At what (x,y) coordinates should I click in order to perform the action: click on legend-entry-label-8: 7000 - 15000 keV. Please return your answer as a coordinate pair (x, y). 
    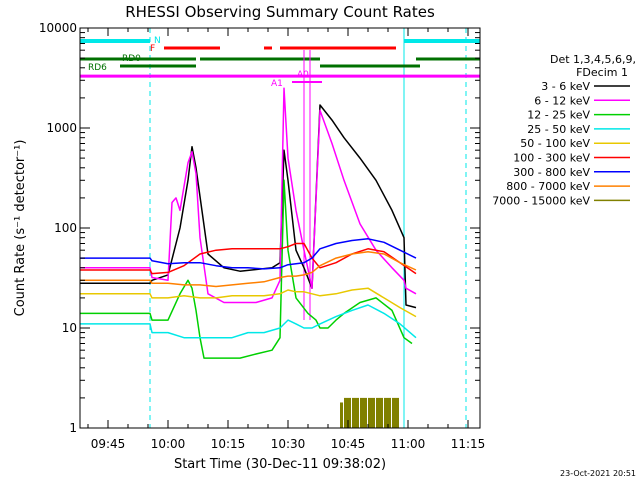
    Looking at the image, I should click on (541, 200).